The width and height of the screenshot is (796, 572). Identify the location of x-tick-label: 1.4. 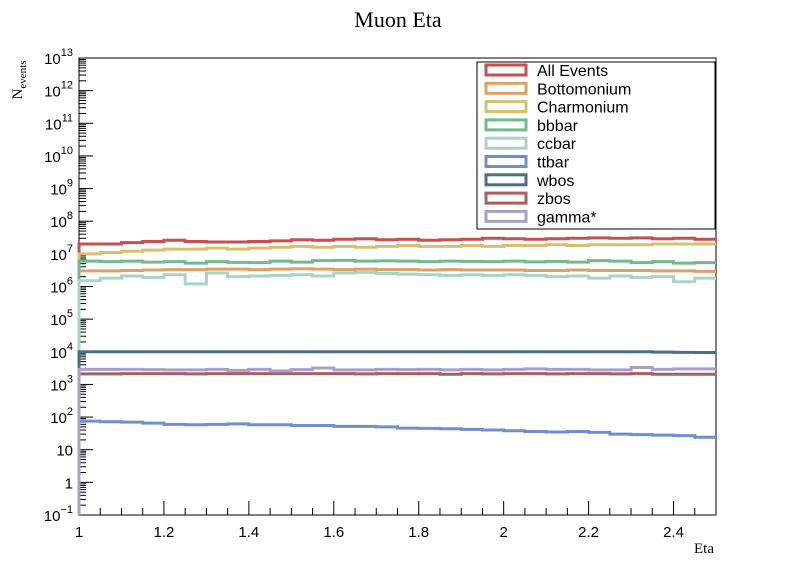
(248, 532).